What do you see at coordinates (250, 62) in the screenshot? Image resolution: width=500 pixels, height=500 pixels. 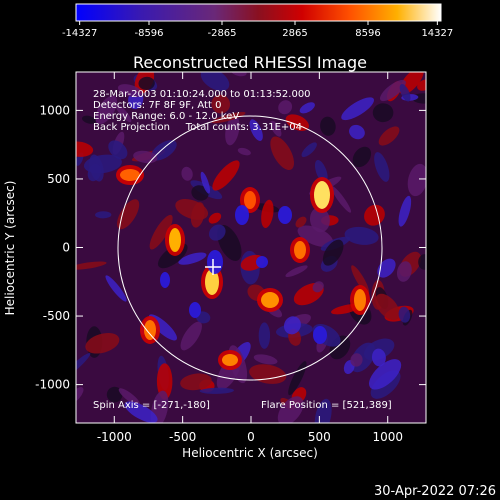 I see `chart-title: Reconstructed RHESSI Image` at bounding box center [250, 62].